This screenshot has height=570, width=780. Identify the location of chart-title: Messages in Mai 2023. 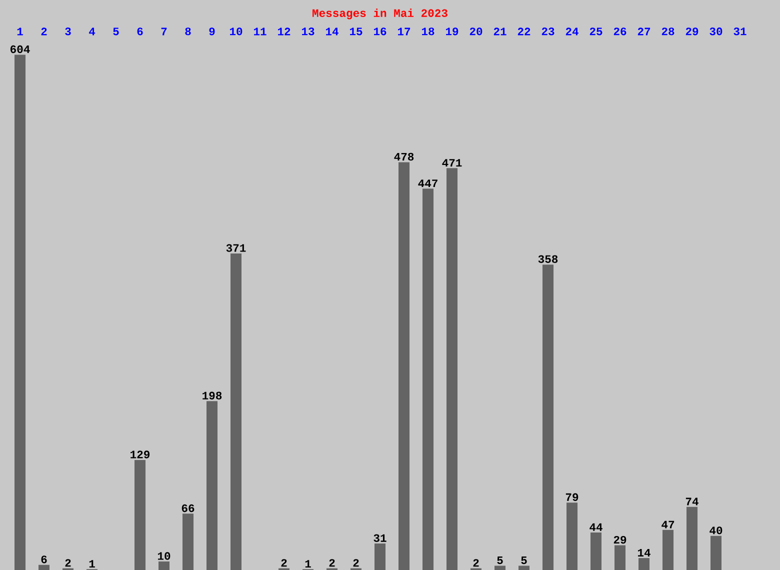
(380, 14).